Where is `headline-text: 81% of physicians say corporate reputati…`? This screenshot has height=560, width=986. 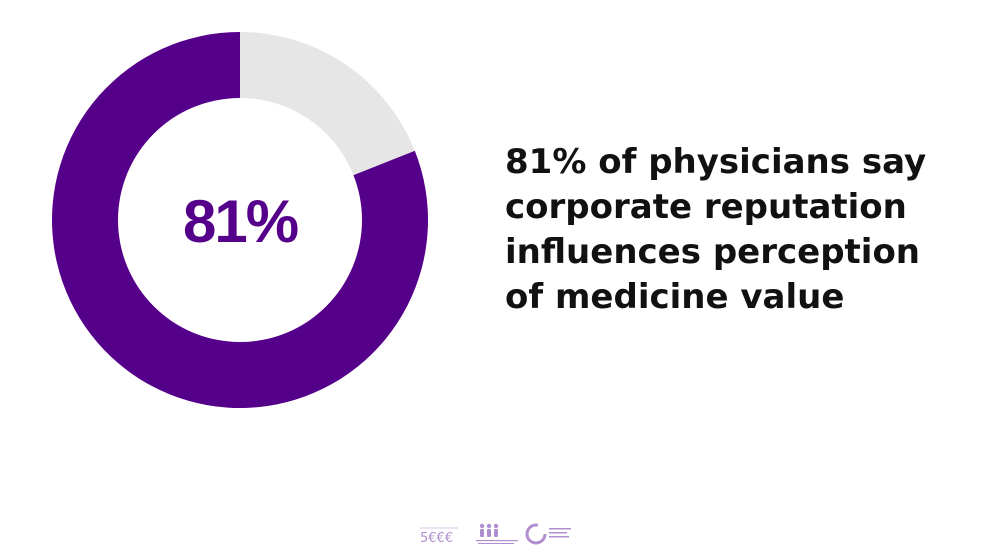 headline-text: 81% of physicians say corporate reputati… is located at coordinates (716, 229).